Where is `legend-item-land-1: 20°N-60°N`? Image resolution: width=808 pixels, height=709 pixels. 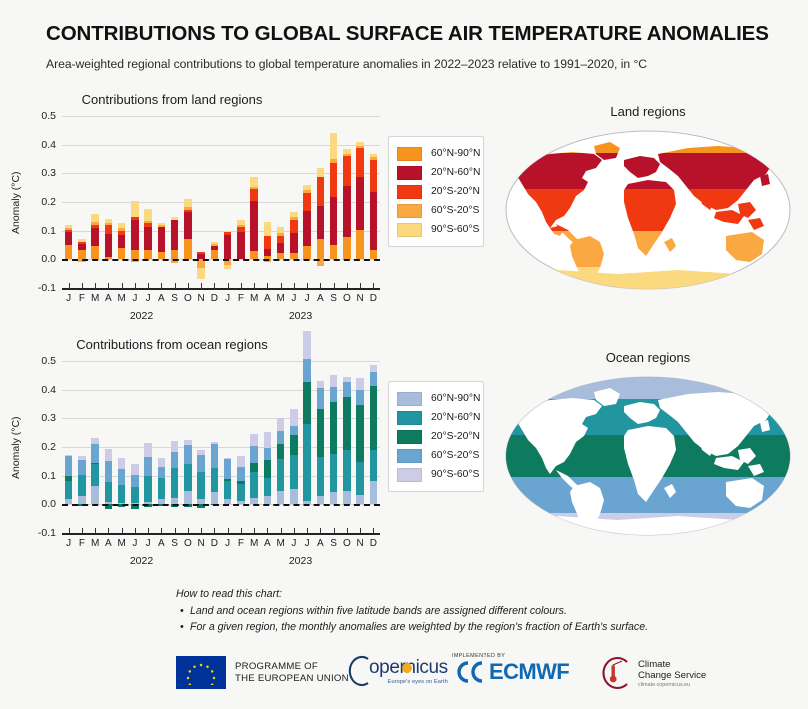
legend-item-land-1: 20°N-60°N is located at coordinates (438, 172).